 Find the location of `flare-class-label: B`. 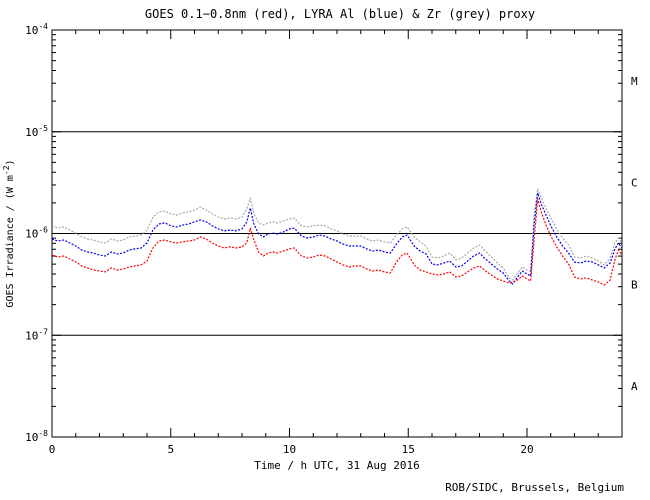

flare-class-label: B is located at coordinates (634, 284).